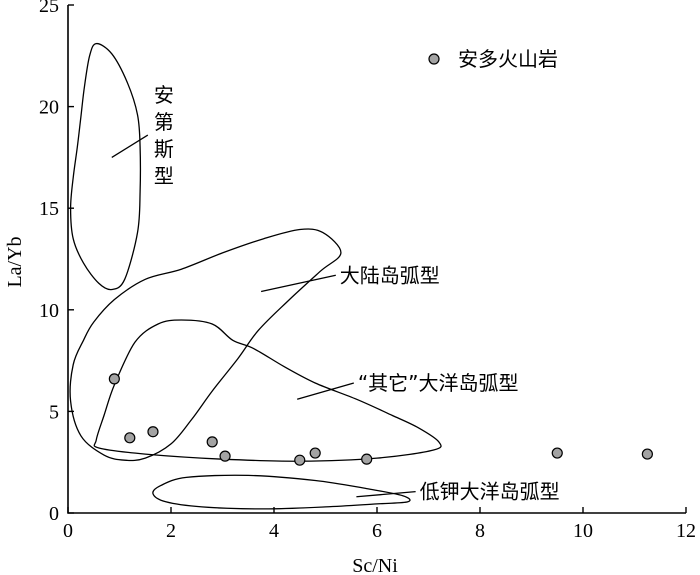 This screenshot has width=700, height=575. Describe the element at coordinates (375, 565) in the screenshot. I see `x-axis-title: Sc/Ni` at that location.